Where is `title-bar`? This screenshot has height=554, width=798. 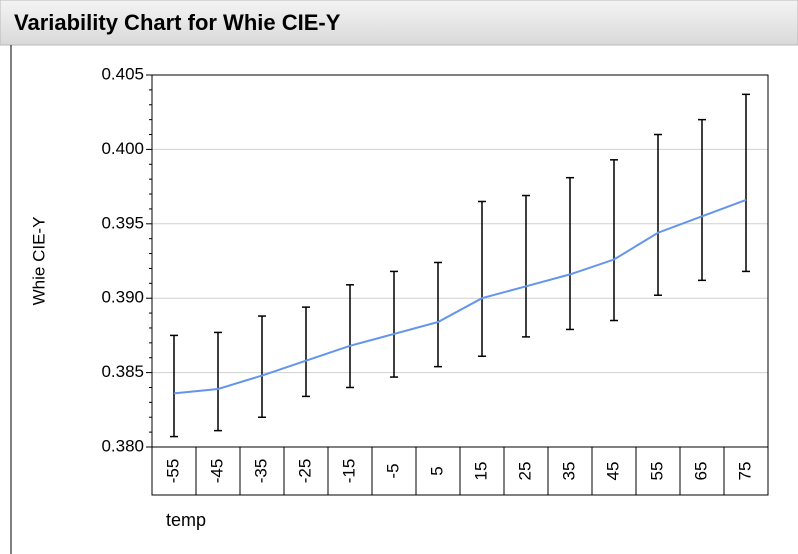
title-bar is located at coordinates (399, 23).